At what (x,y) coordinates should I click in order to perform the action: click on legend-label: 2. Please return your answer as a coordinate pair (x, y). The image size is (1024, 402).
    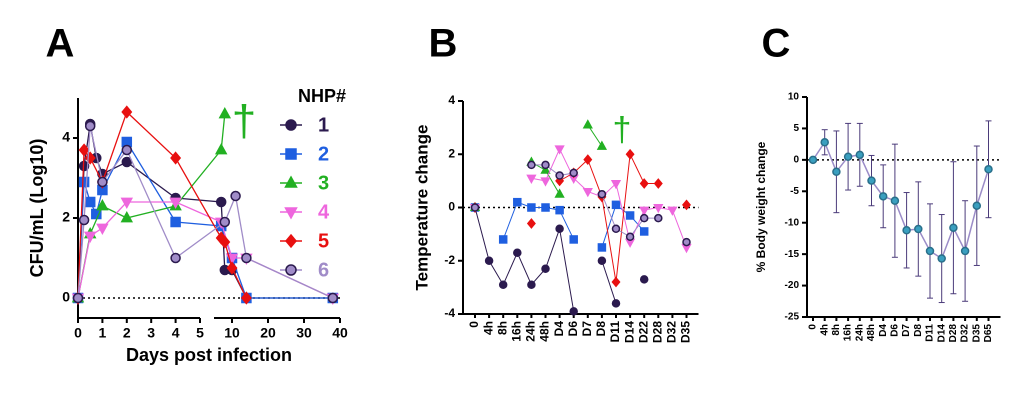
    Looking at the image, I should click on (323, 154).